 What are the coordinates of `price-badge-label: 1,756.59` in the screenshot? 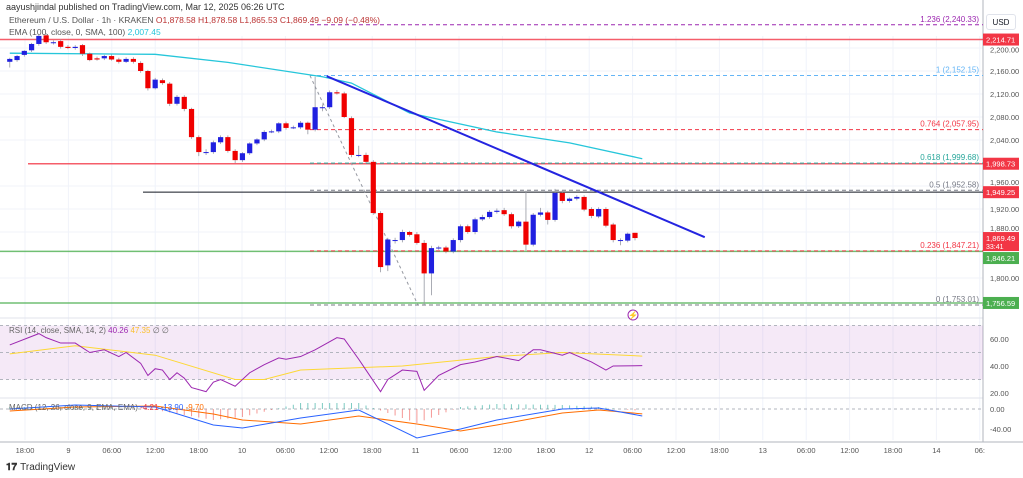 It's located at (1000, 303).